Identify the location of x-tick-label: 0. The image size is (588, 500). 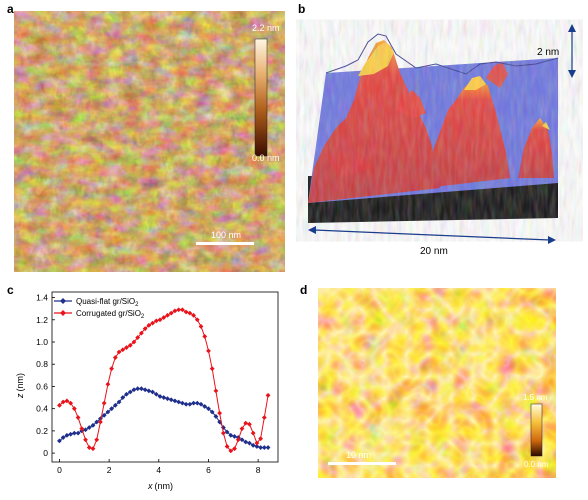
(59, 470).